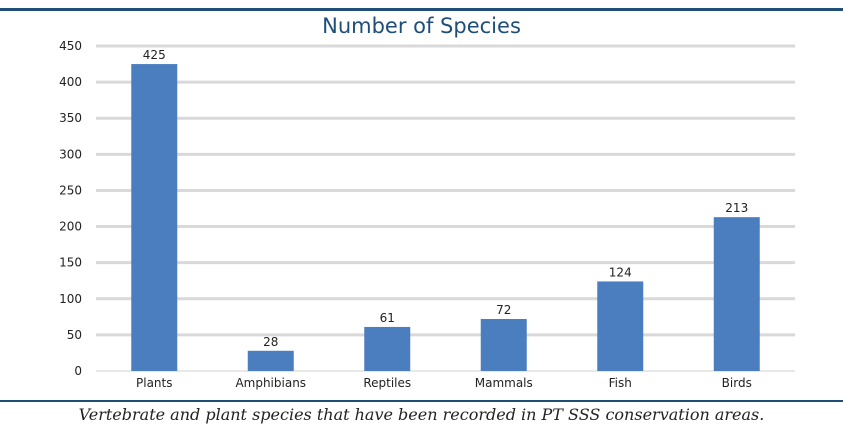 Image resolution: width=843 pixels, height=436 pixels. Describe the element at coordinates (421, 9) in the screenshot. I see `top-rule` at that location.